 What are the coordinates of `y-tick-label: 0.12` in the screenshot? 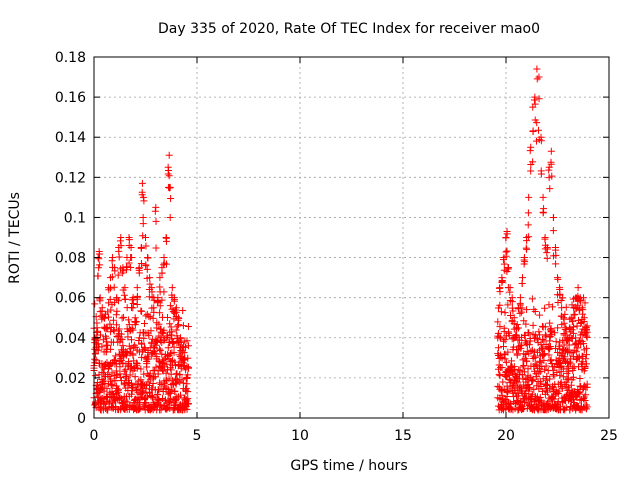 It's located at (70, 178).